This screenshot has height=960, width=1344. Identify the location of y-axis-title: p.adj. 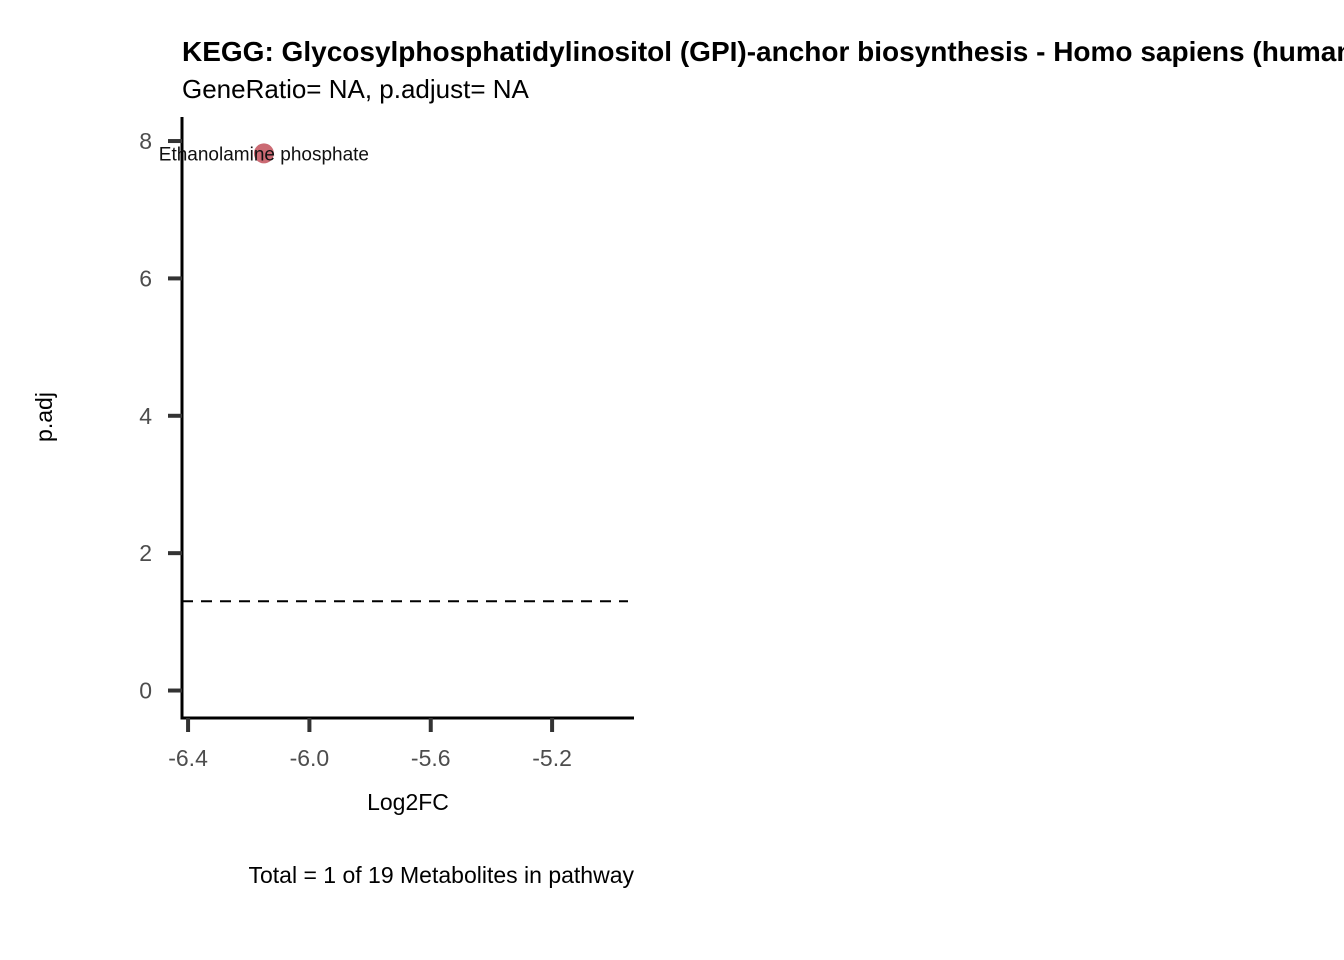
(44, 417).